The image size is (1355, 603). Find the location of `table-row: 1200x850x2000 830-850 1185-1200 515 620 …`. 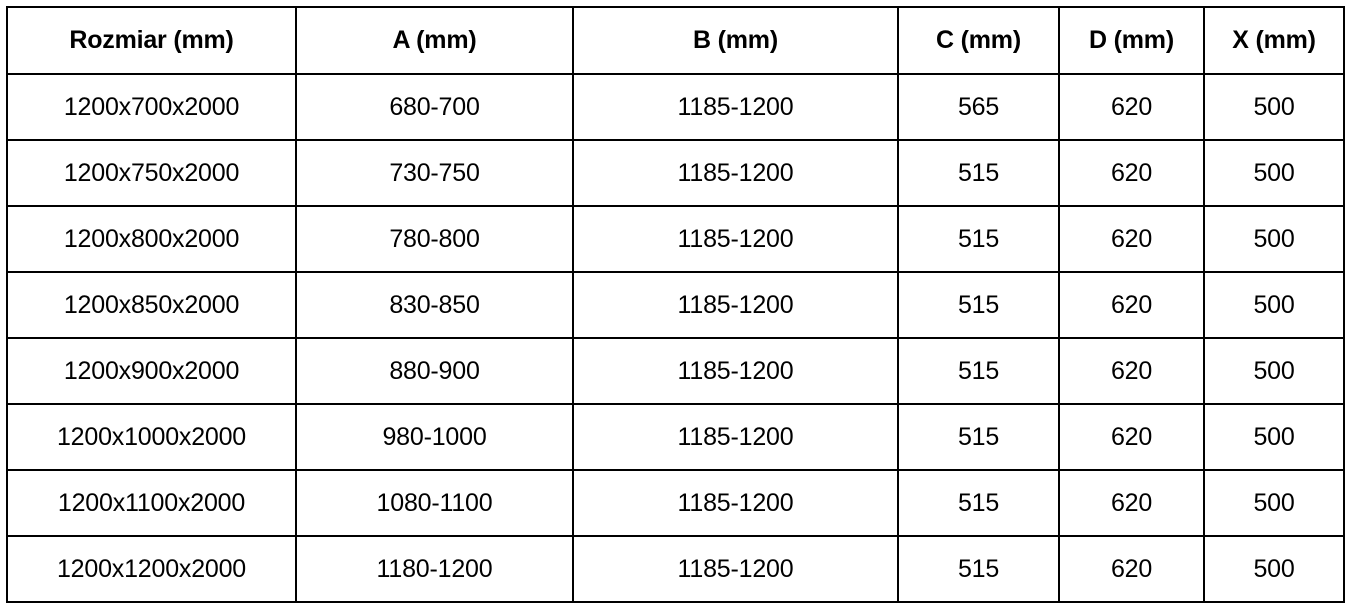

table-row: 1200x850x2000 830-850 1185-1200 515 620 … is located at coordinates (675, 305).